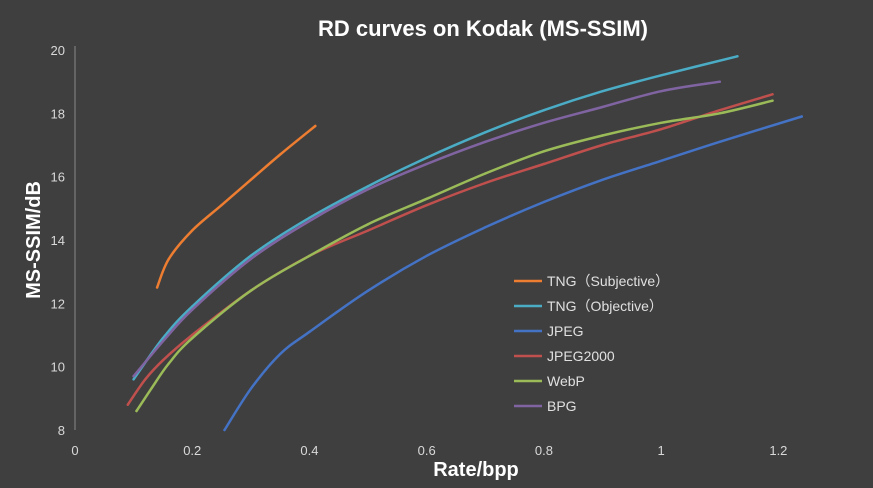 Image resolution: width=873 pixels, height=488 pixels. What do you see at coordinates (544, 450) in the screenshot?
I see `x-tick-label: 0.8` at bounding box center [544, 450].